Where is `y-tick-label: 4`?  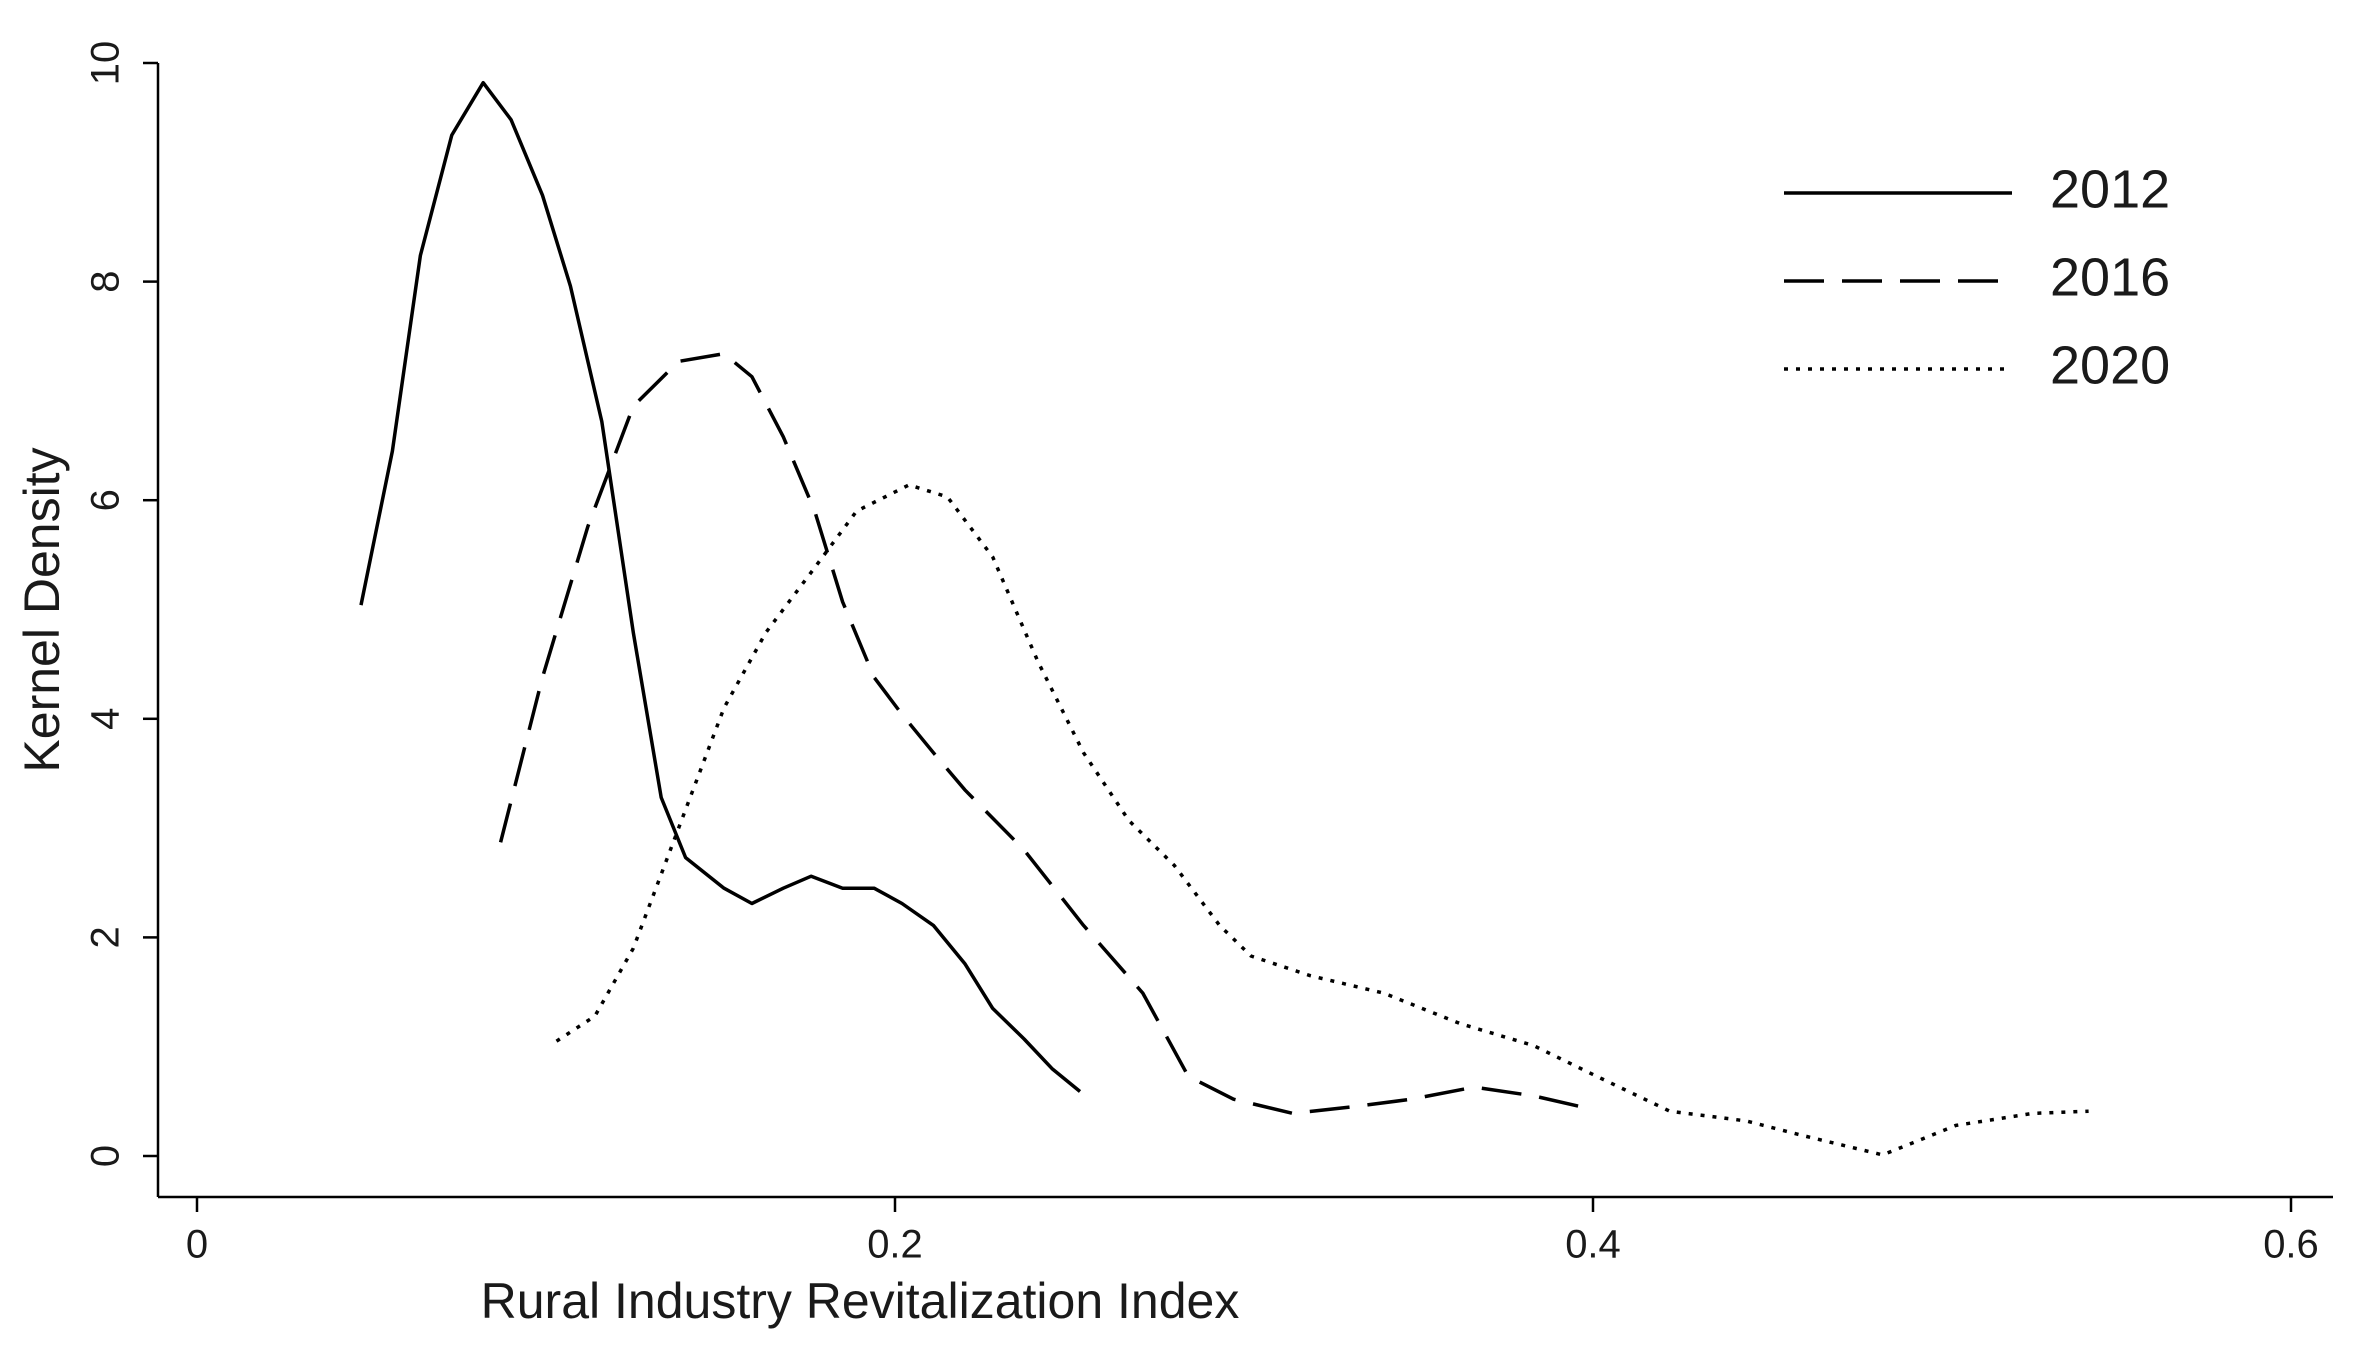
y-tick-label: 4 is located at coordinates (106, 719).